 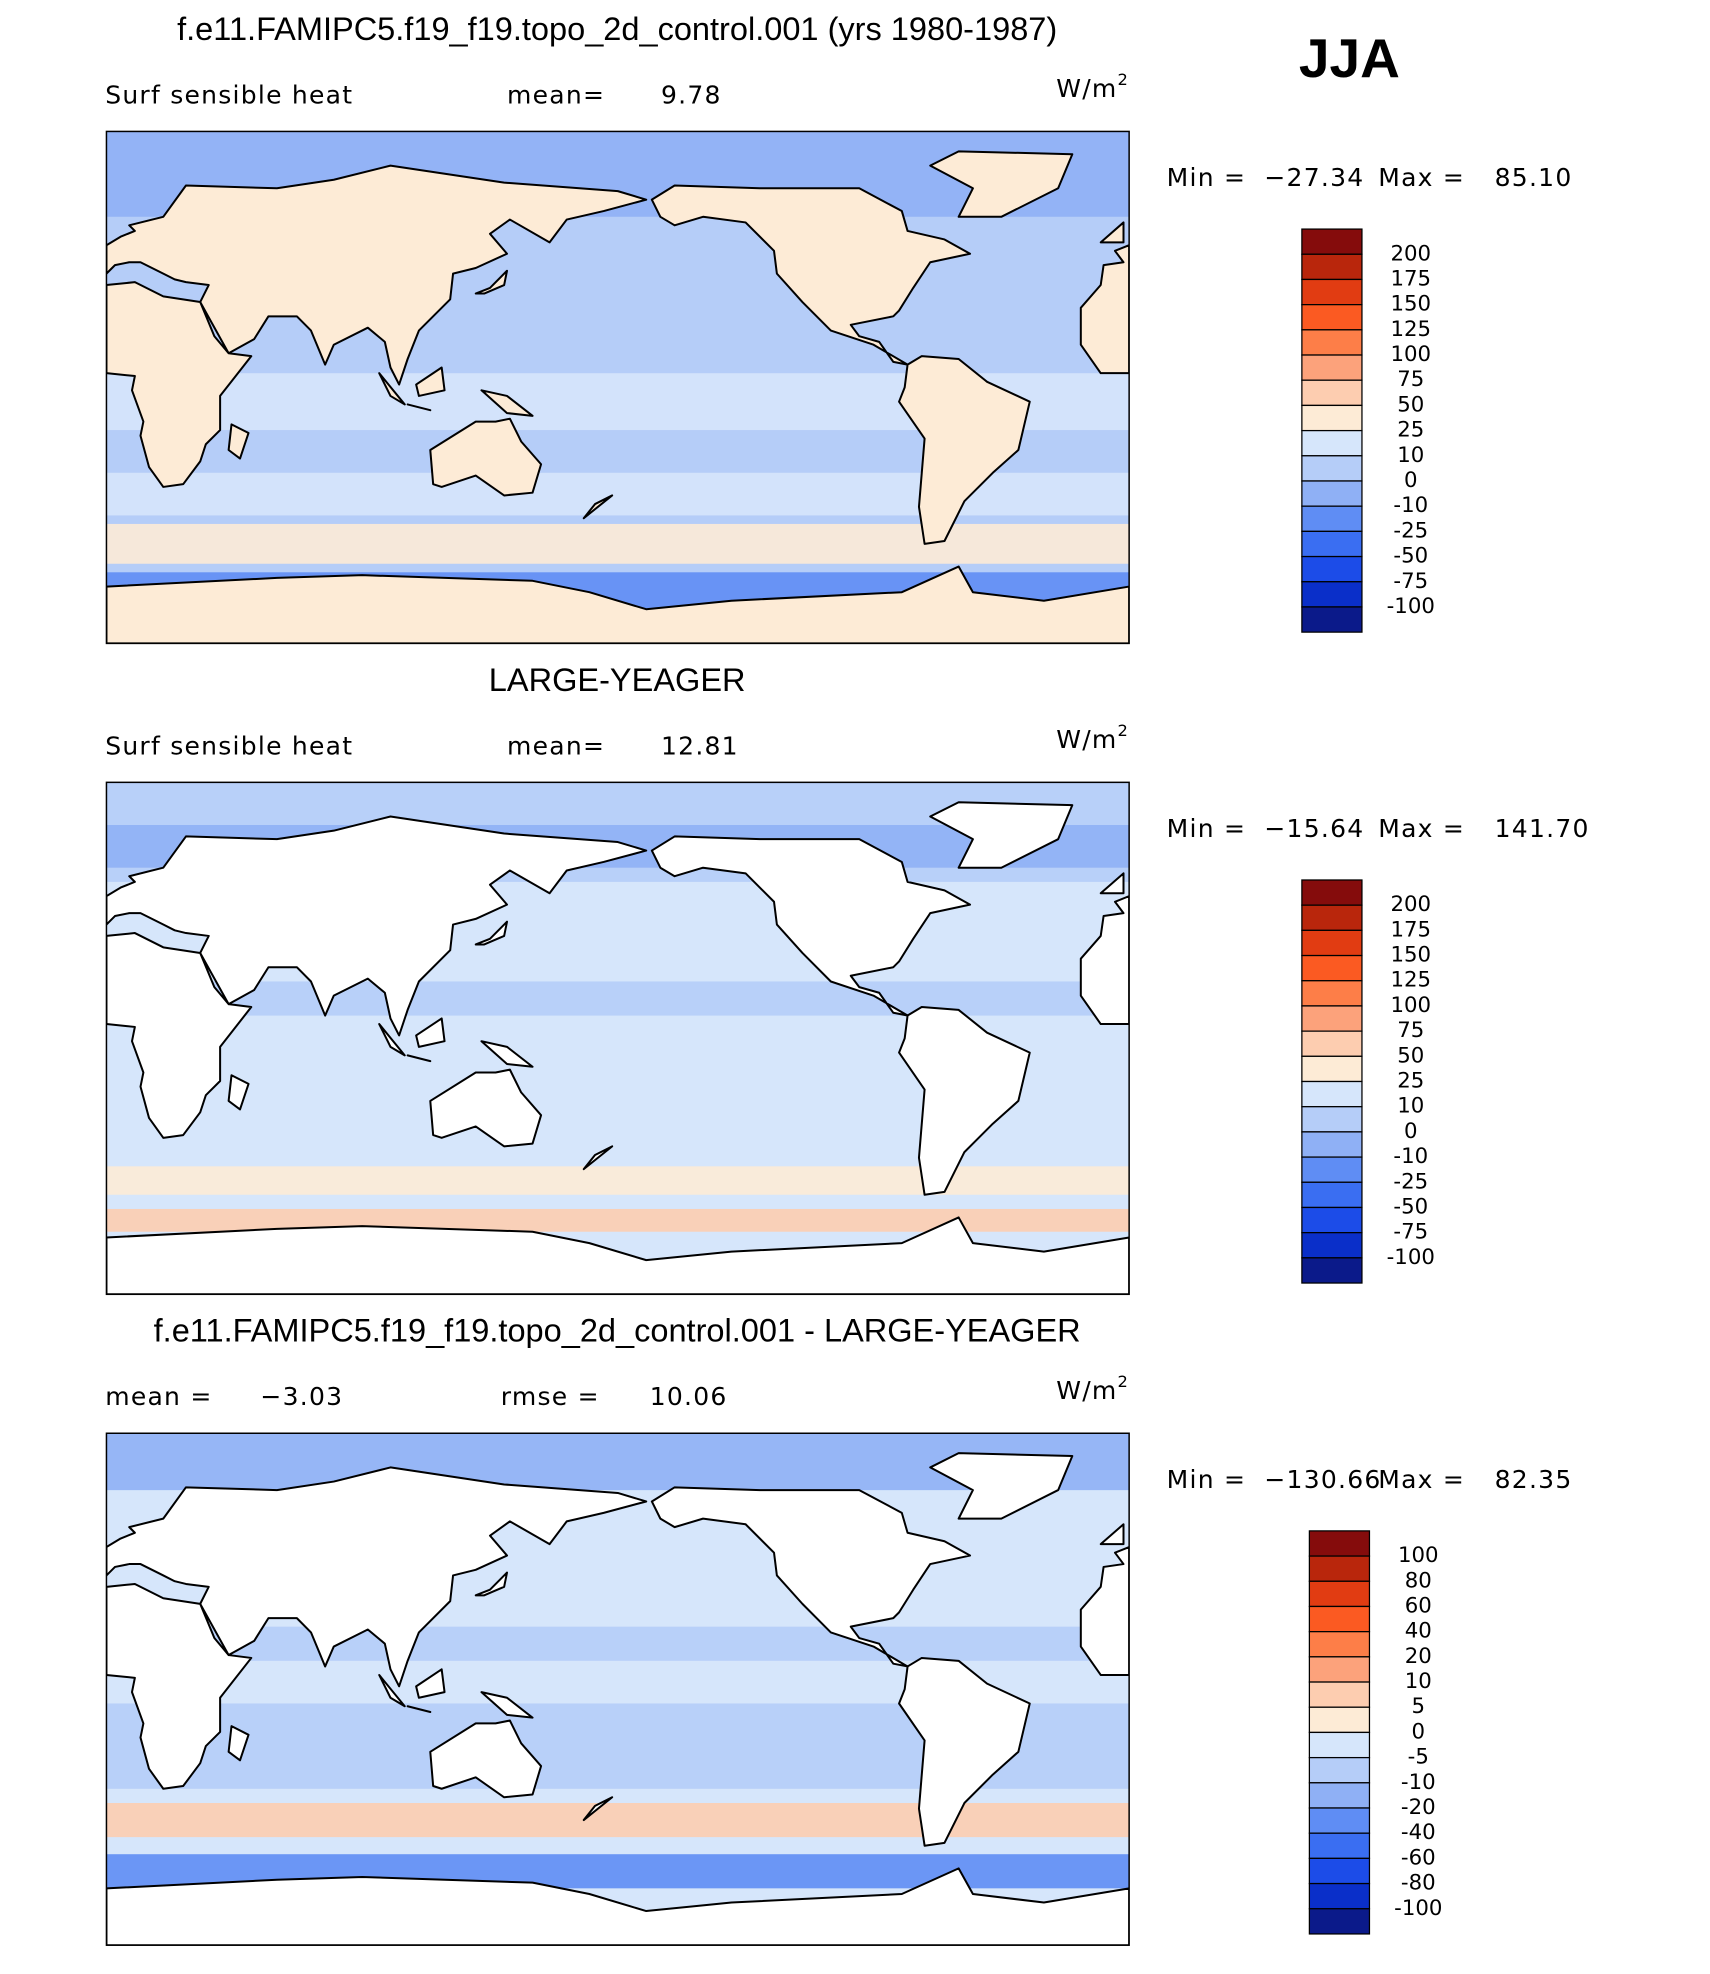 I want to click on stat-label: mean =, so click(x=158, y=1396).